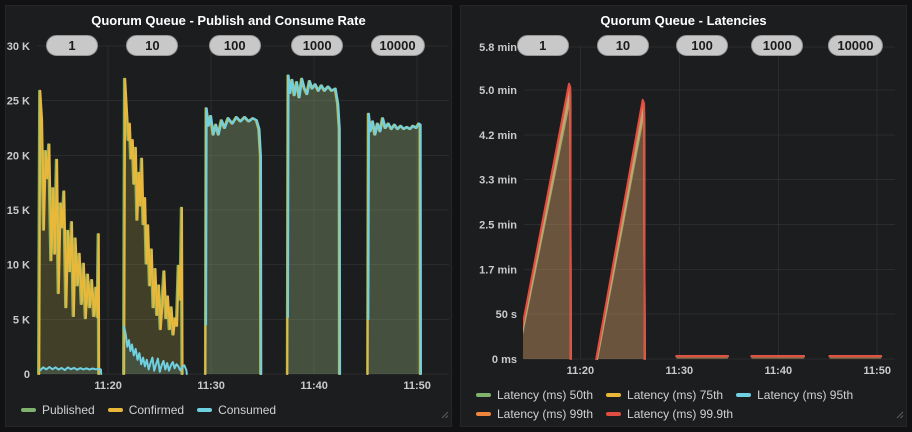 Image resolution: width=912 pixels, height=432 pixels. What do you see at coordinates (18, 102) in the screenshot?
I see `y-axis-tick-label: 25 K` at bounding box center [18, 102].